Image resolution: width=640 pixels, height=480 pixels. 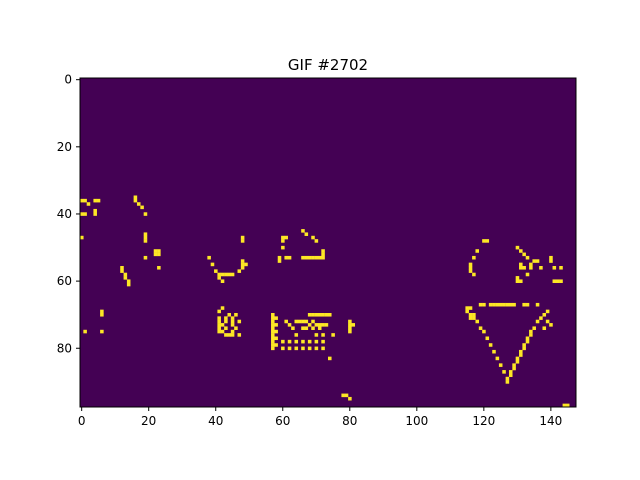 I want to click on x-tick-label: 100, so click(x=416, y=421).